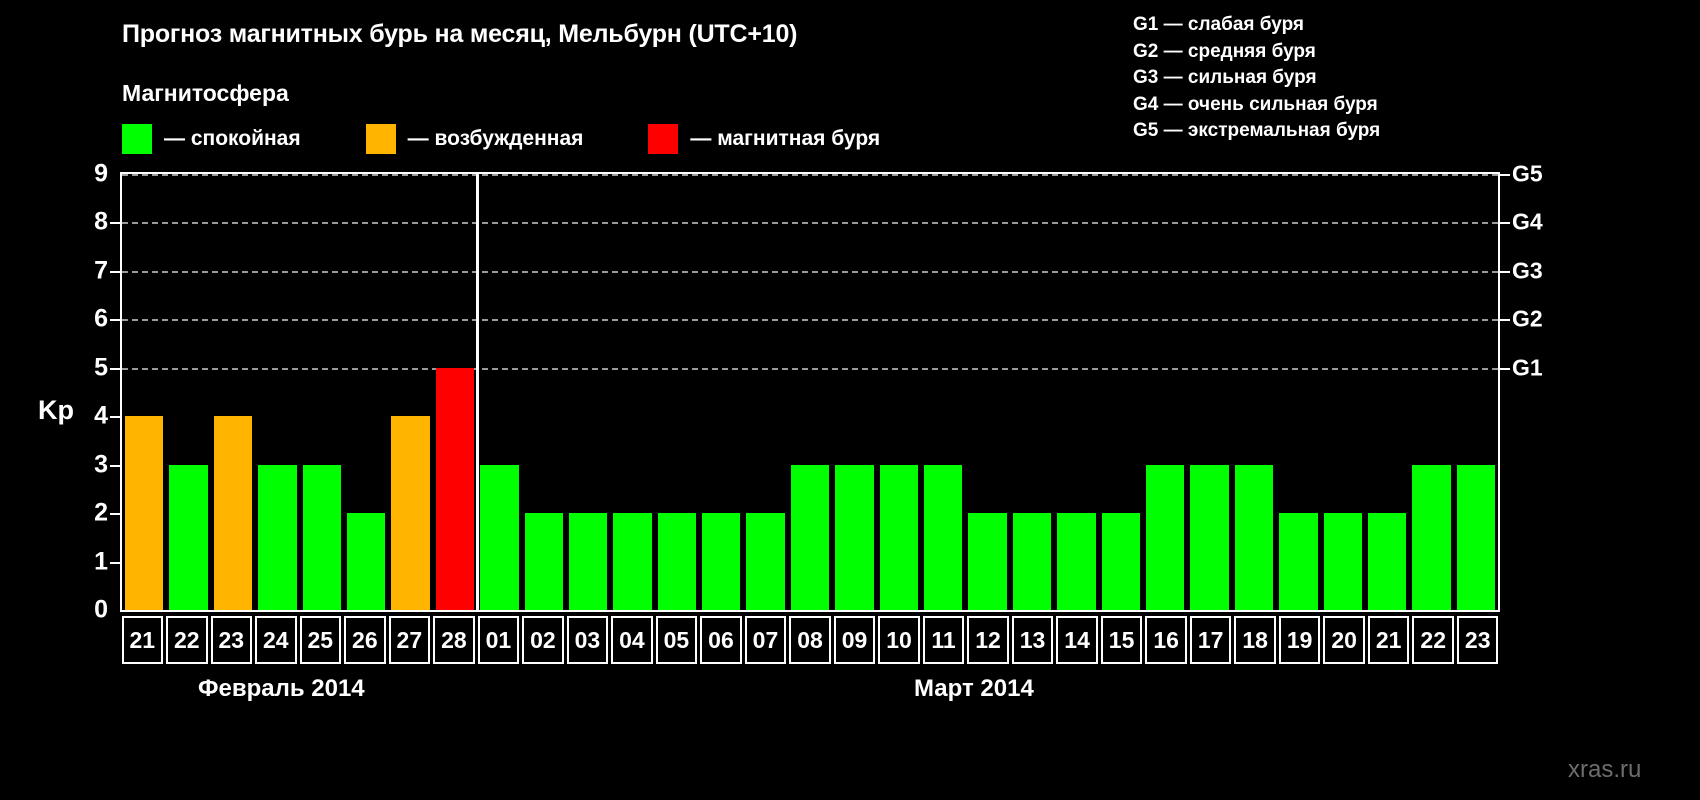 This screenshot has height=800, width=1700. Describe the element at coordinates (137, 139) in the screenshot. I see `legend-swatch-calm` at that location.